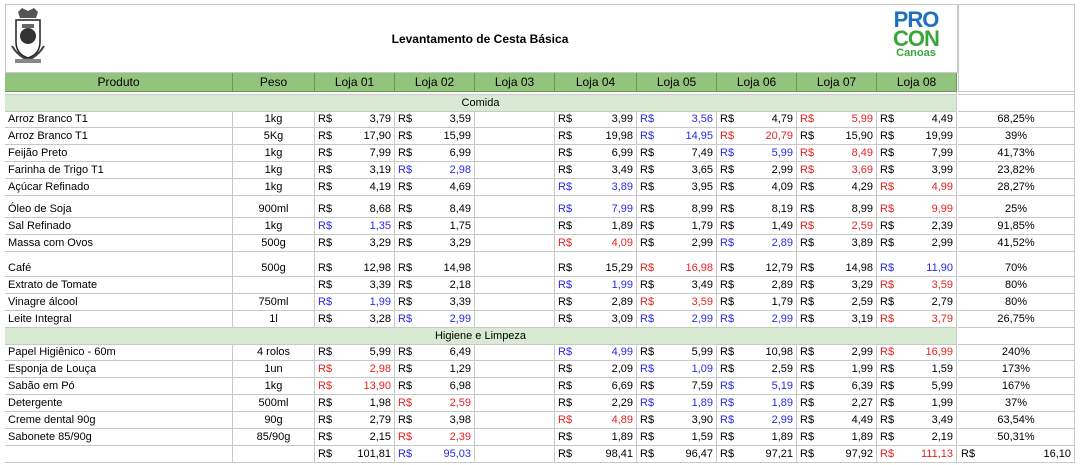 The image size is (1080, 465). I want to click on price: 11,90, so click(939, 268).